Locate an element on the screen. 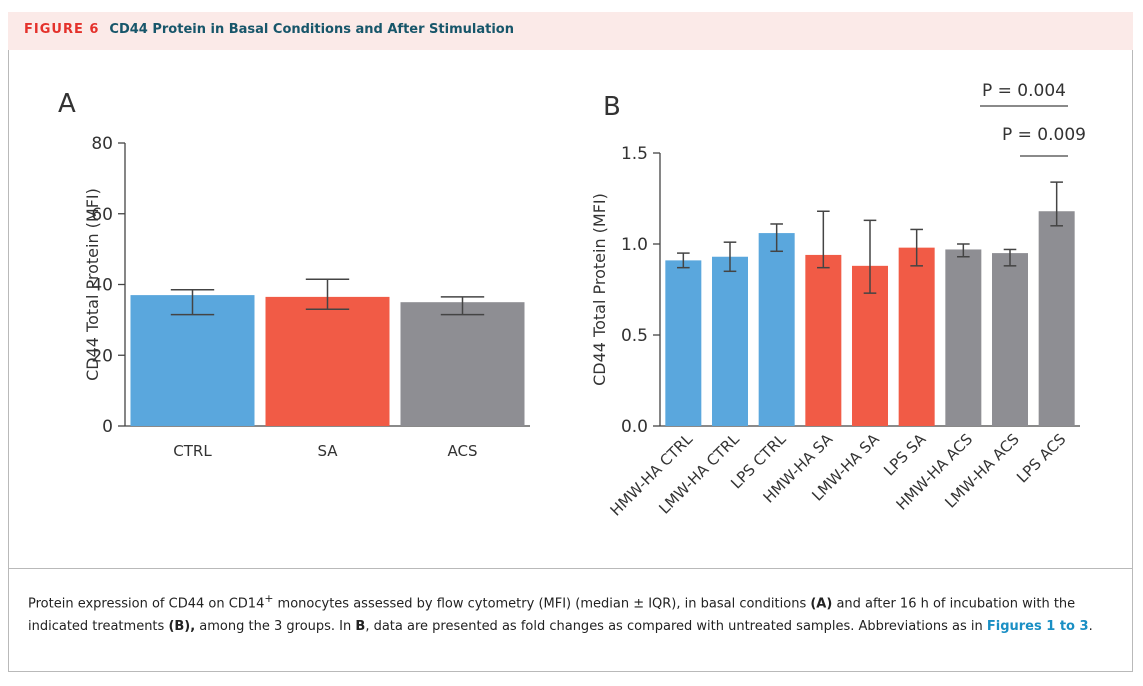 This screenshot has width=1143, height=686. y-tick-label: 0.5 is located at coordinates (634, 336).